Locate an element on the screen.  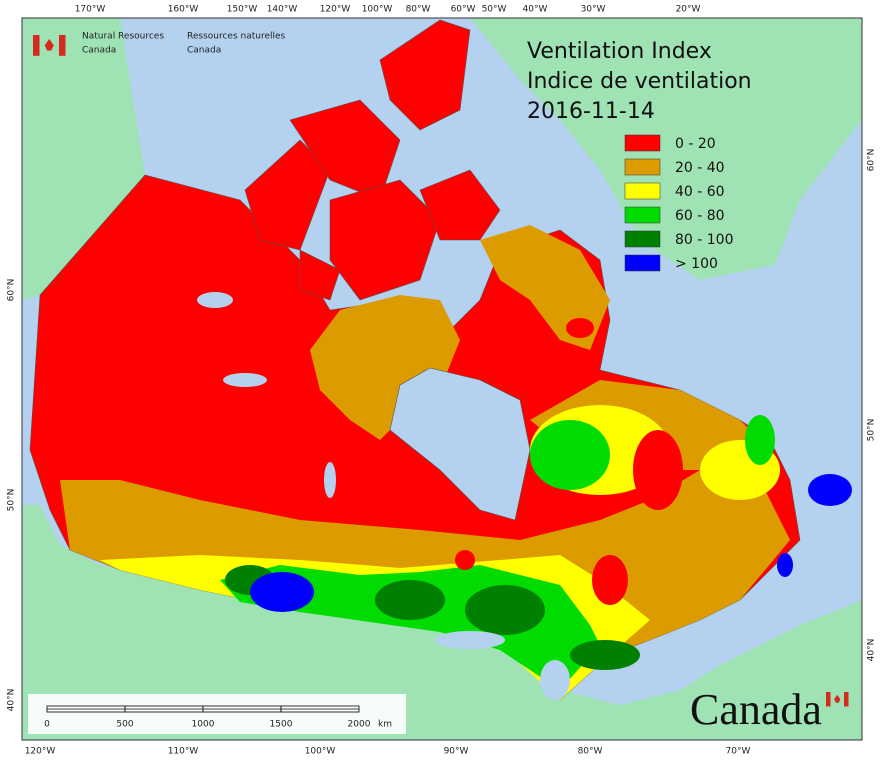
lake-winnipeg is located at coordinates (330, 480).